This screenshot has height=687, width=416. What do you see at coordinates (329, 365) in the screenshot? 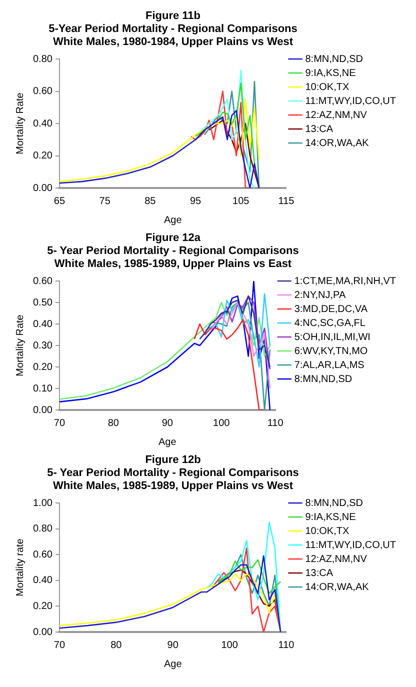
I see `legend-label: 7:AL,AR,LA,MS` at bounding box center [329, 365].